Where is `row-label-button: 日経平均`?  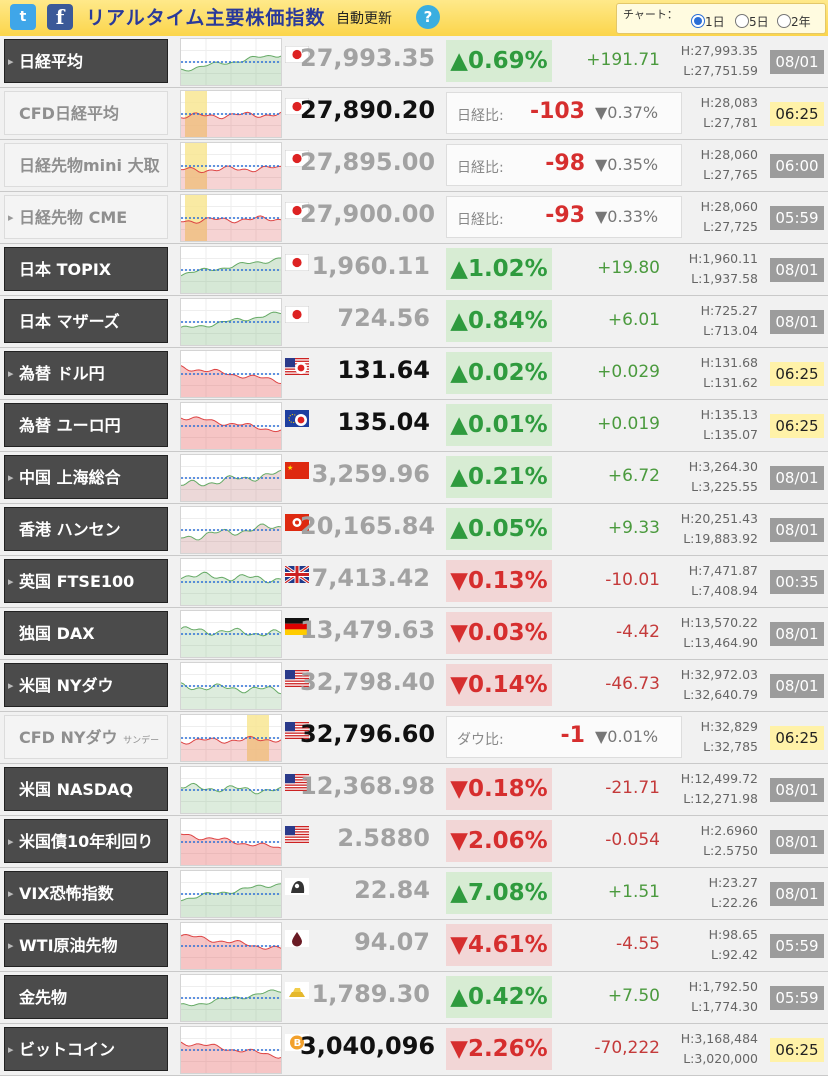
row-label-button: 日経平均 is located at coordinates (86, 61).